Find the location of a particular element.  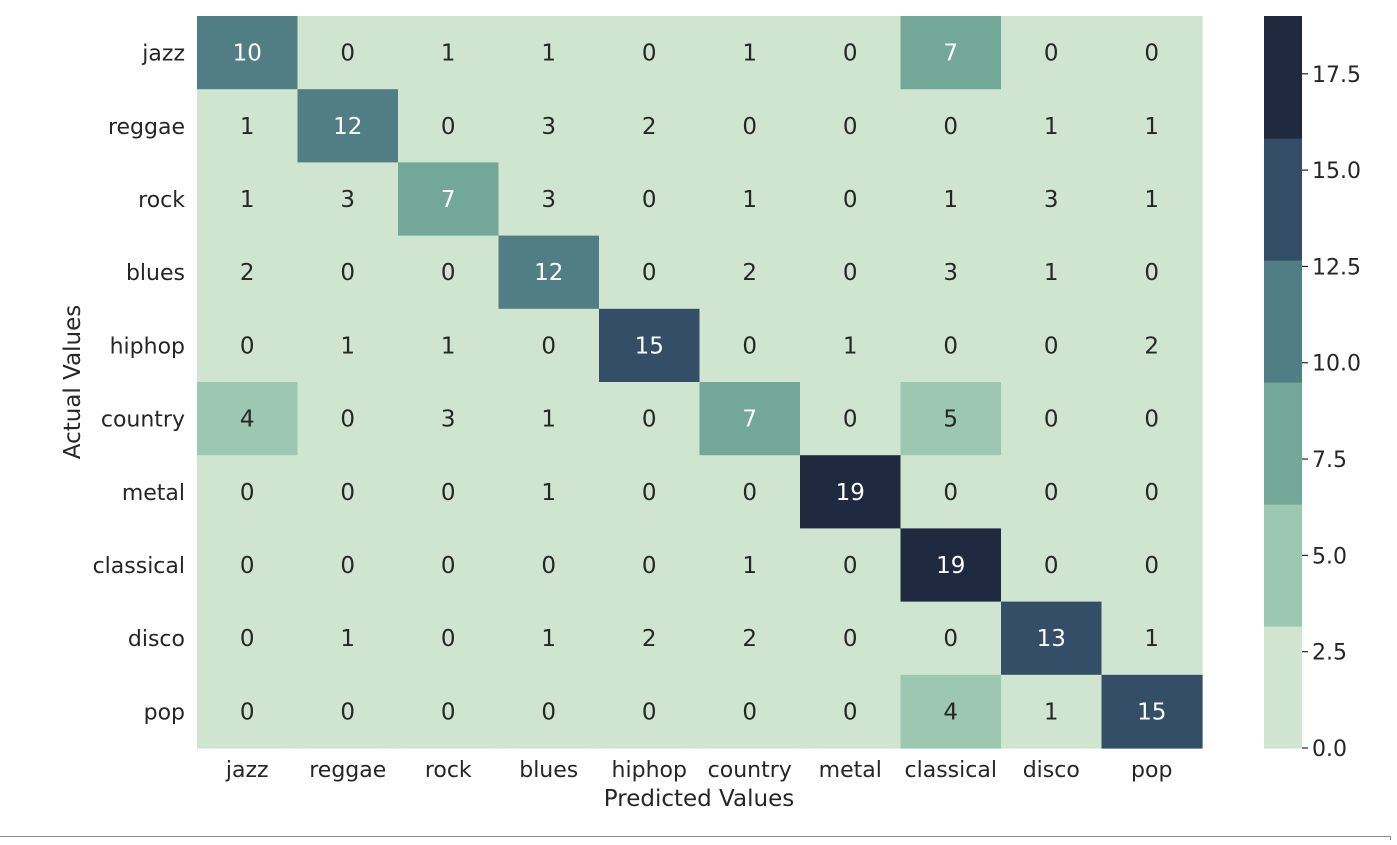

cell-value-label: 12 is located at coordinates (347, 127).